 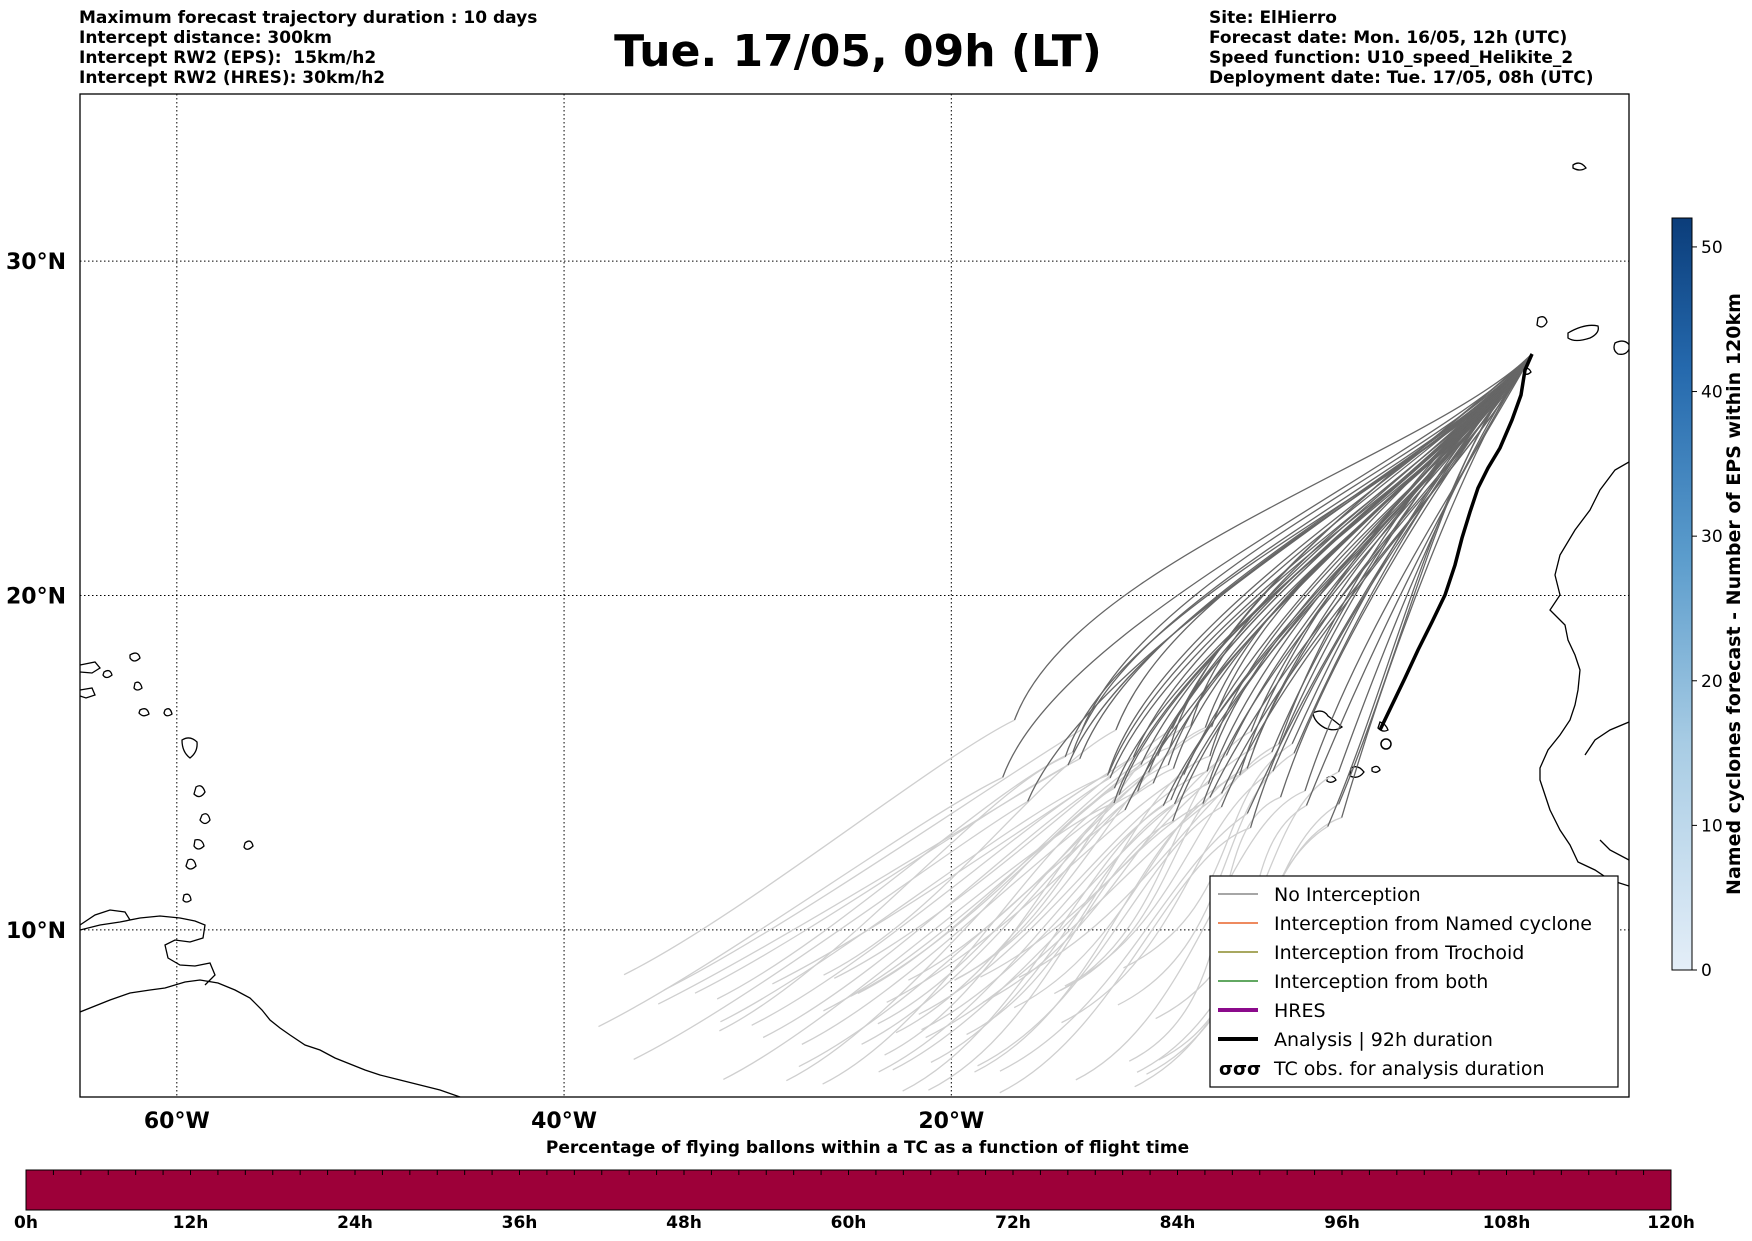 I want to click on time-bar-tick-label: 120h, so click(x=1671, y=1223).